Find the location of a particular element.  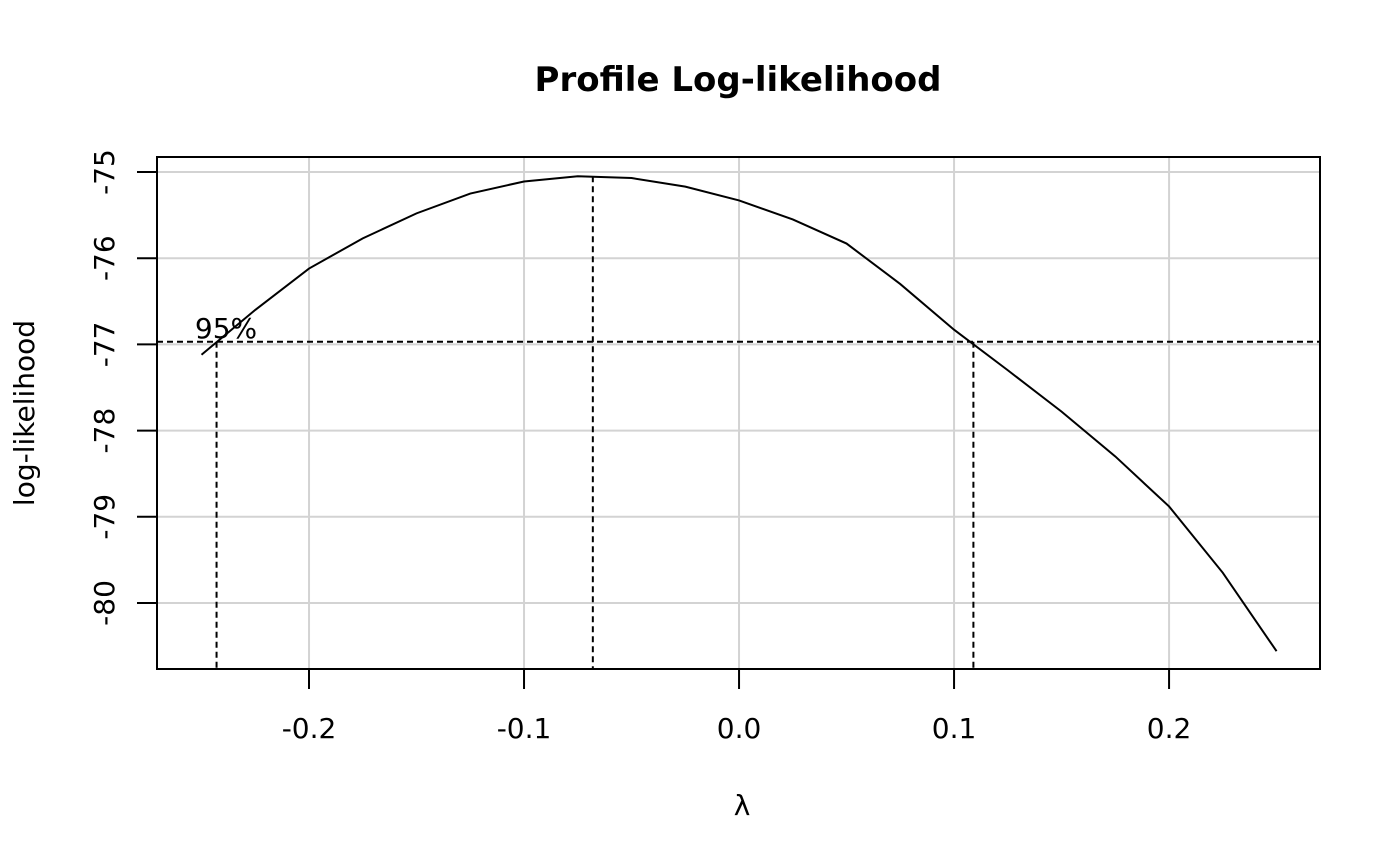

x-tick-label: 0.0 is located at coordinates (739, 728).